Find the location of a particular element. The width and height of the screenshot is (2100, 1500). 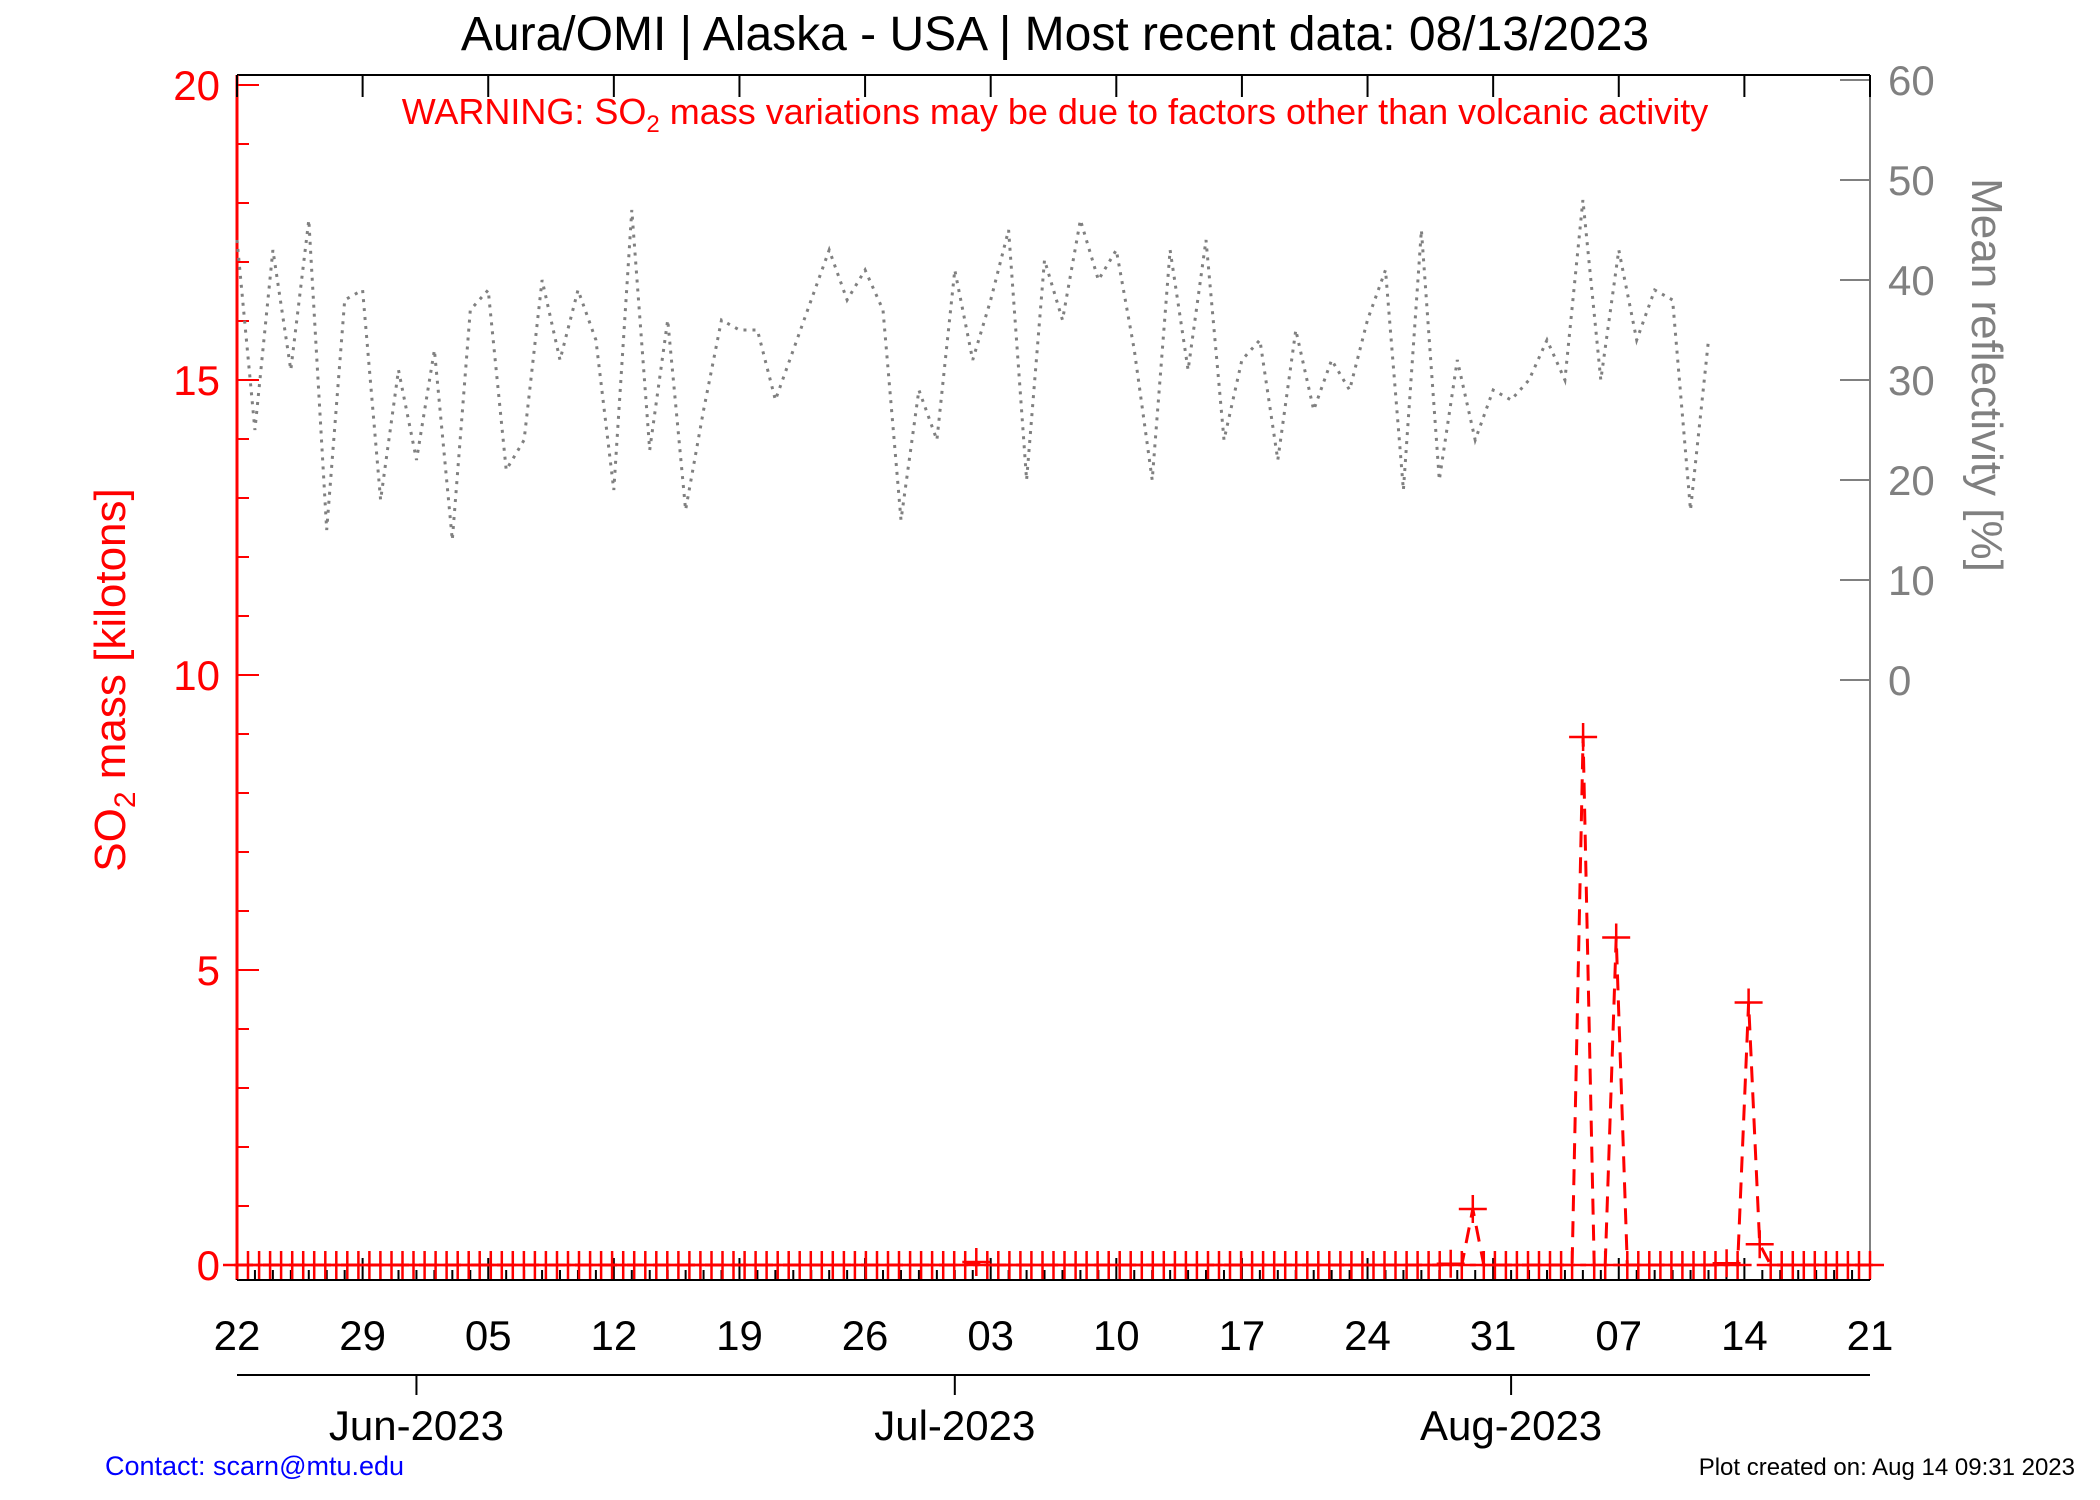

x-tick-label: 29 is located at coordinates (362, 1335).